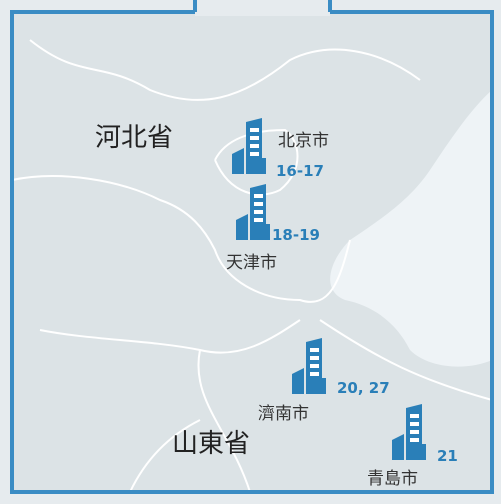  Describe the element at coordinates (303, 141) in the screenshot. I see `city-name: 北京市` at that location.